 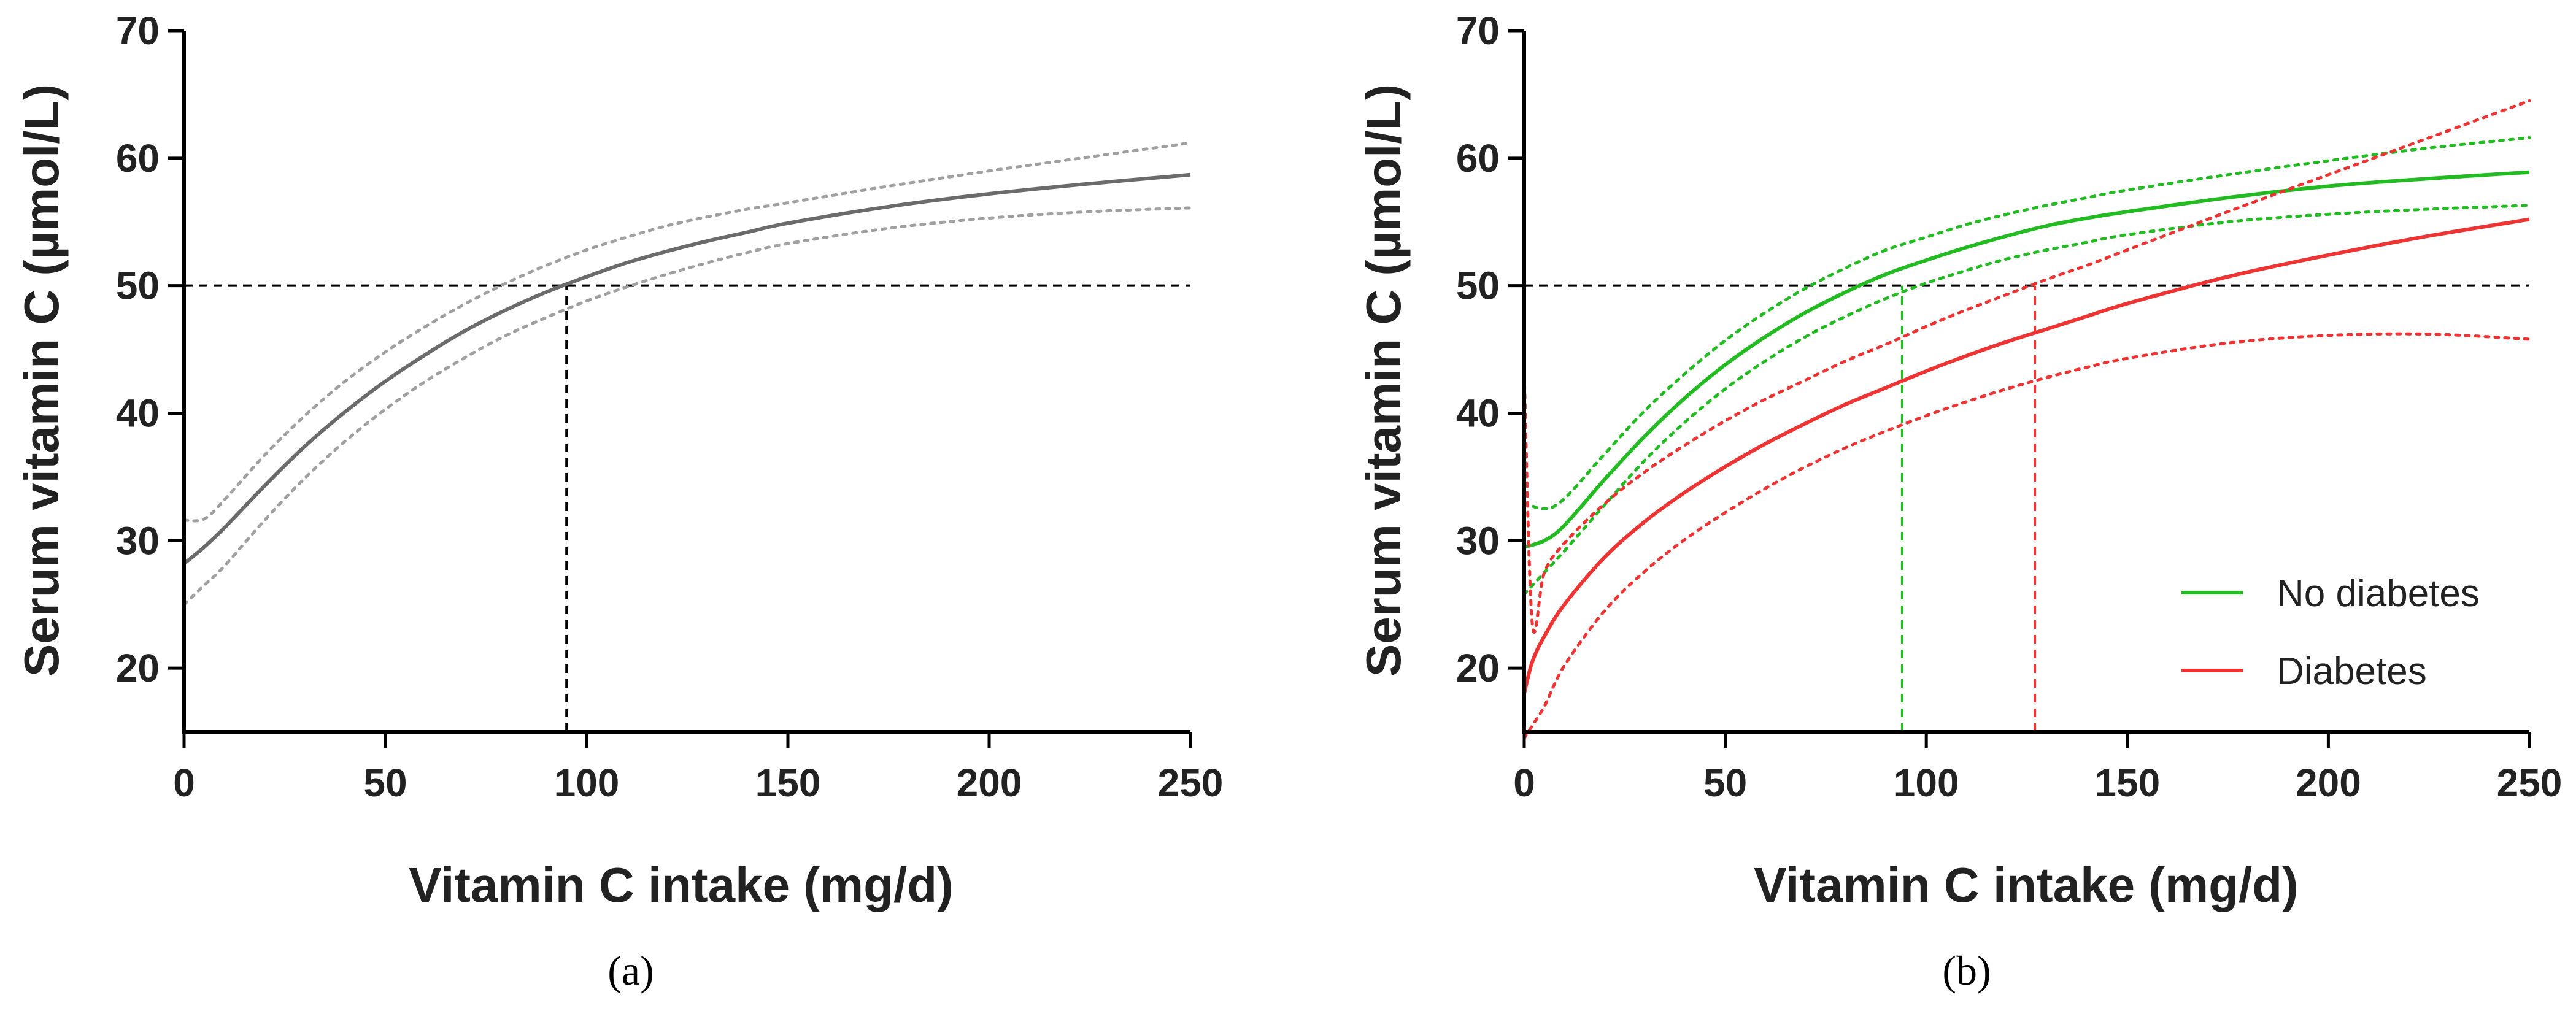 What do you see at coordinates (2026, 323) in the screenshot?
I see `ci-upper-line-no-diabetes` at bounding box center [2026, 323].